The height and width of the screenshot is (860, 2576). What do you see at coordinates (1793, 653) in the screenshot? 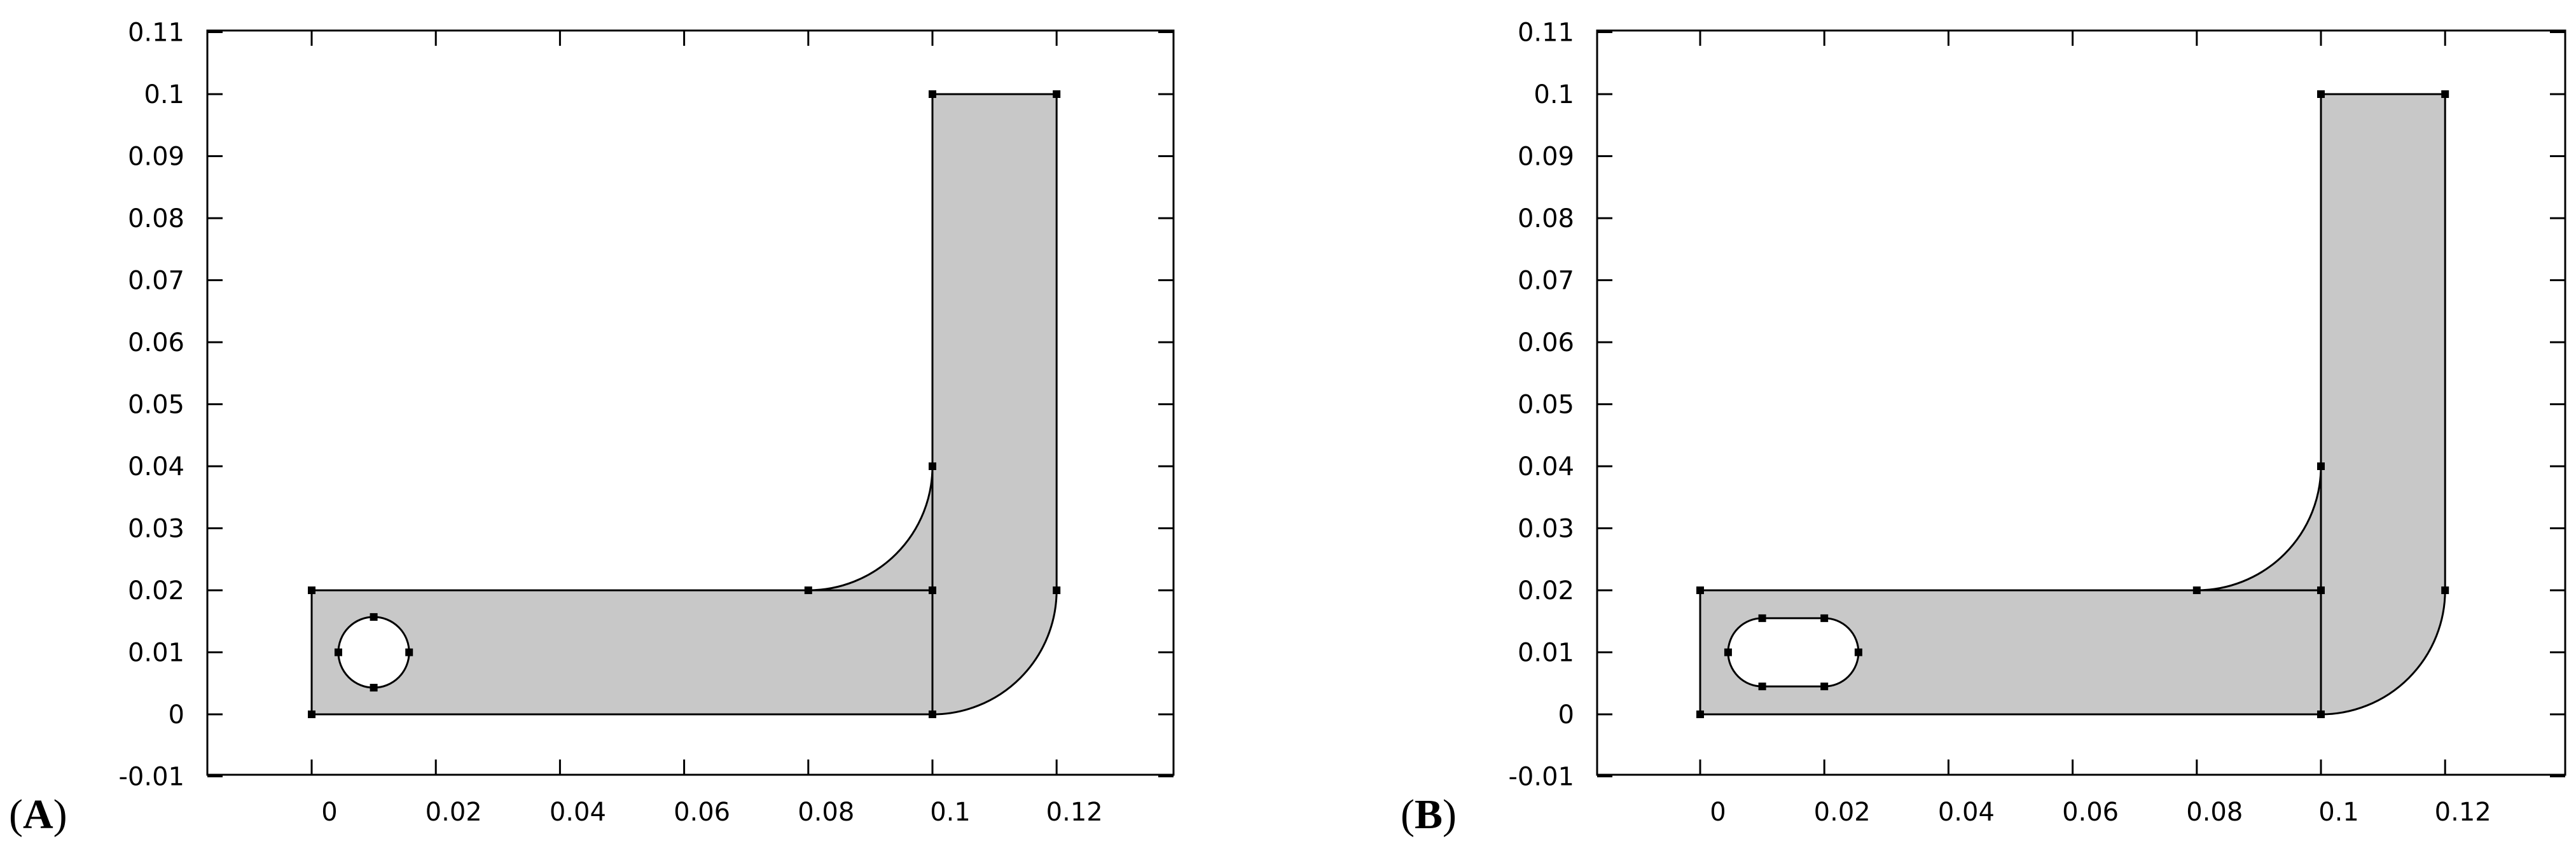
I see `stadium-hole` at bounding box center [1793, 653].